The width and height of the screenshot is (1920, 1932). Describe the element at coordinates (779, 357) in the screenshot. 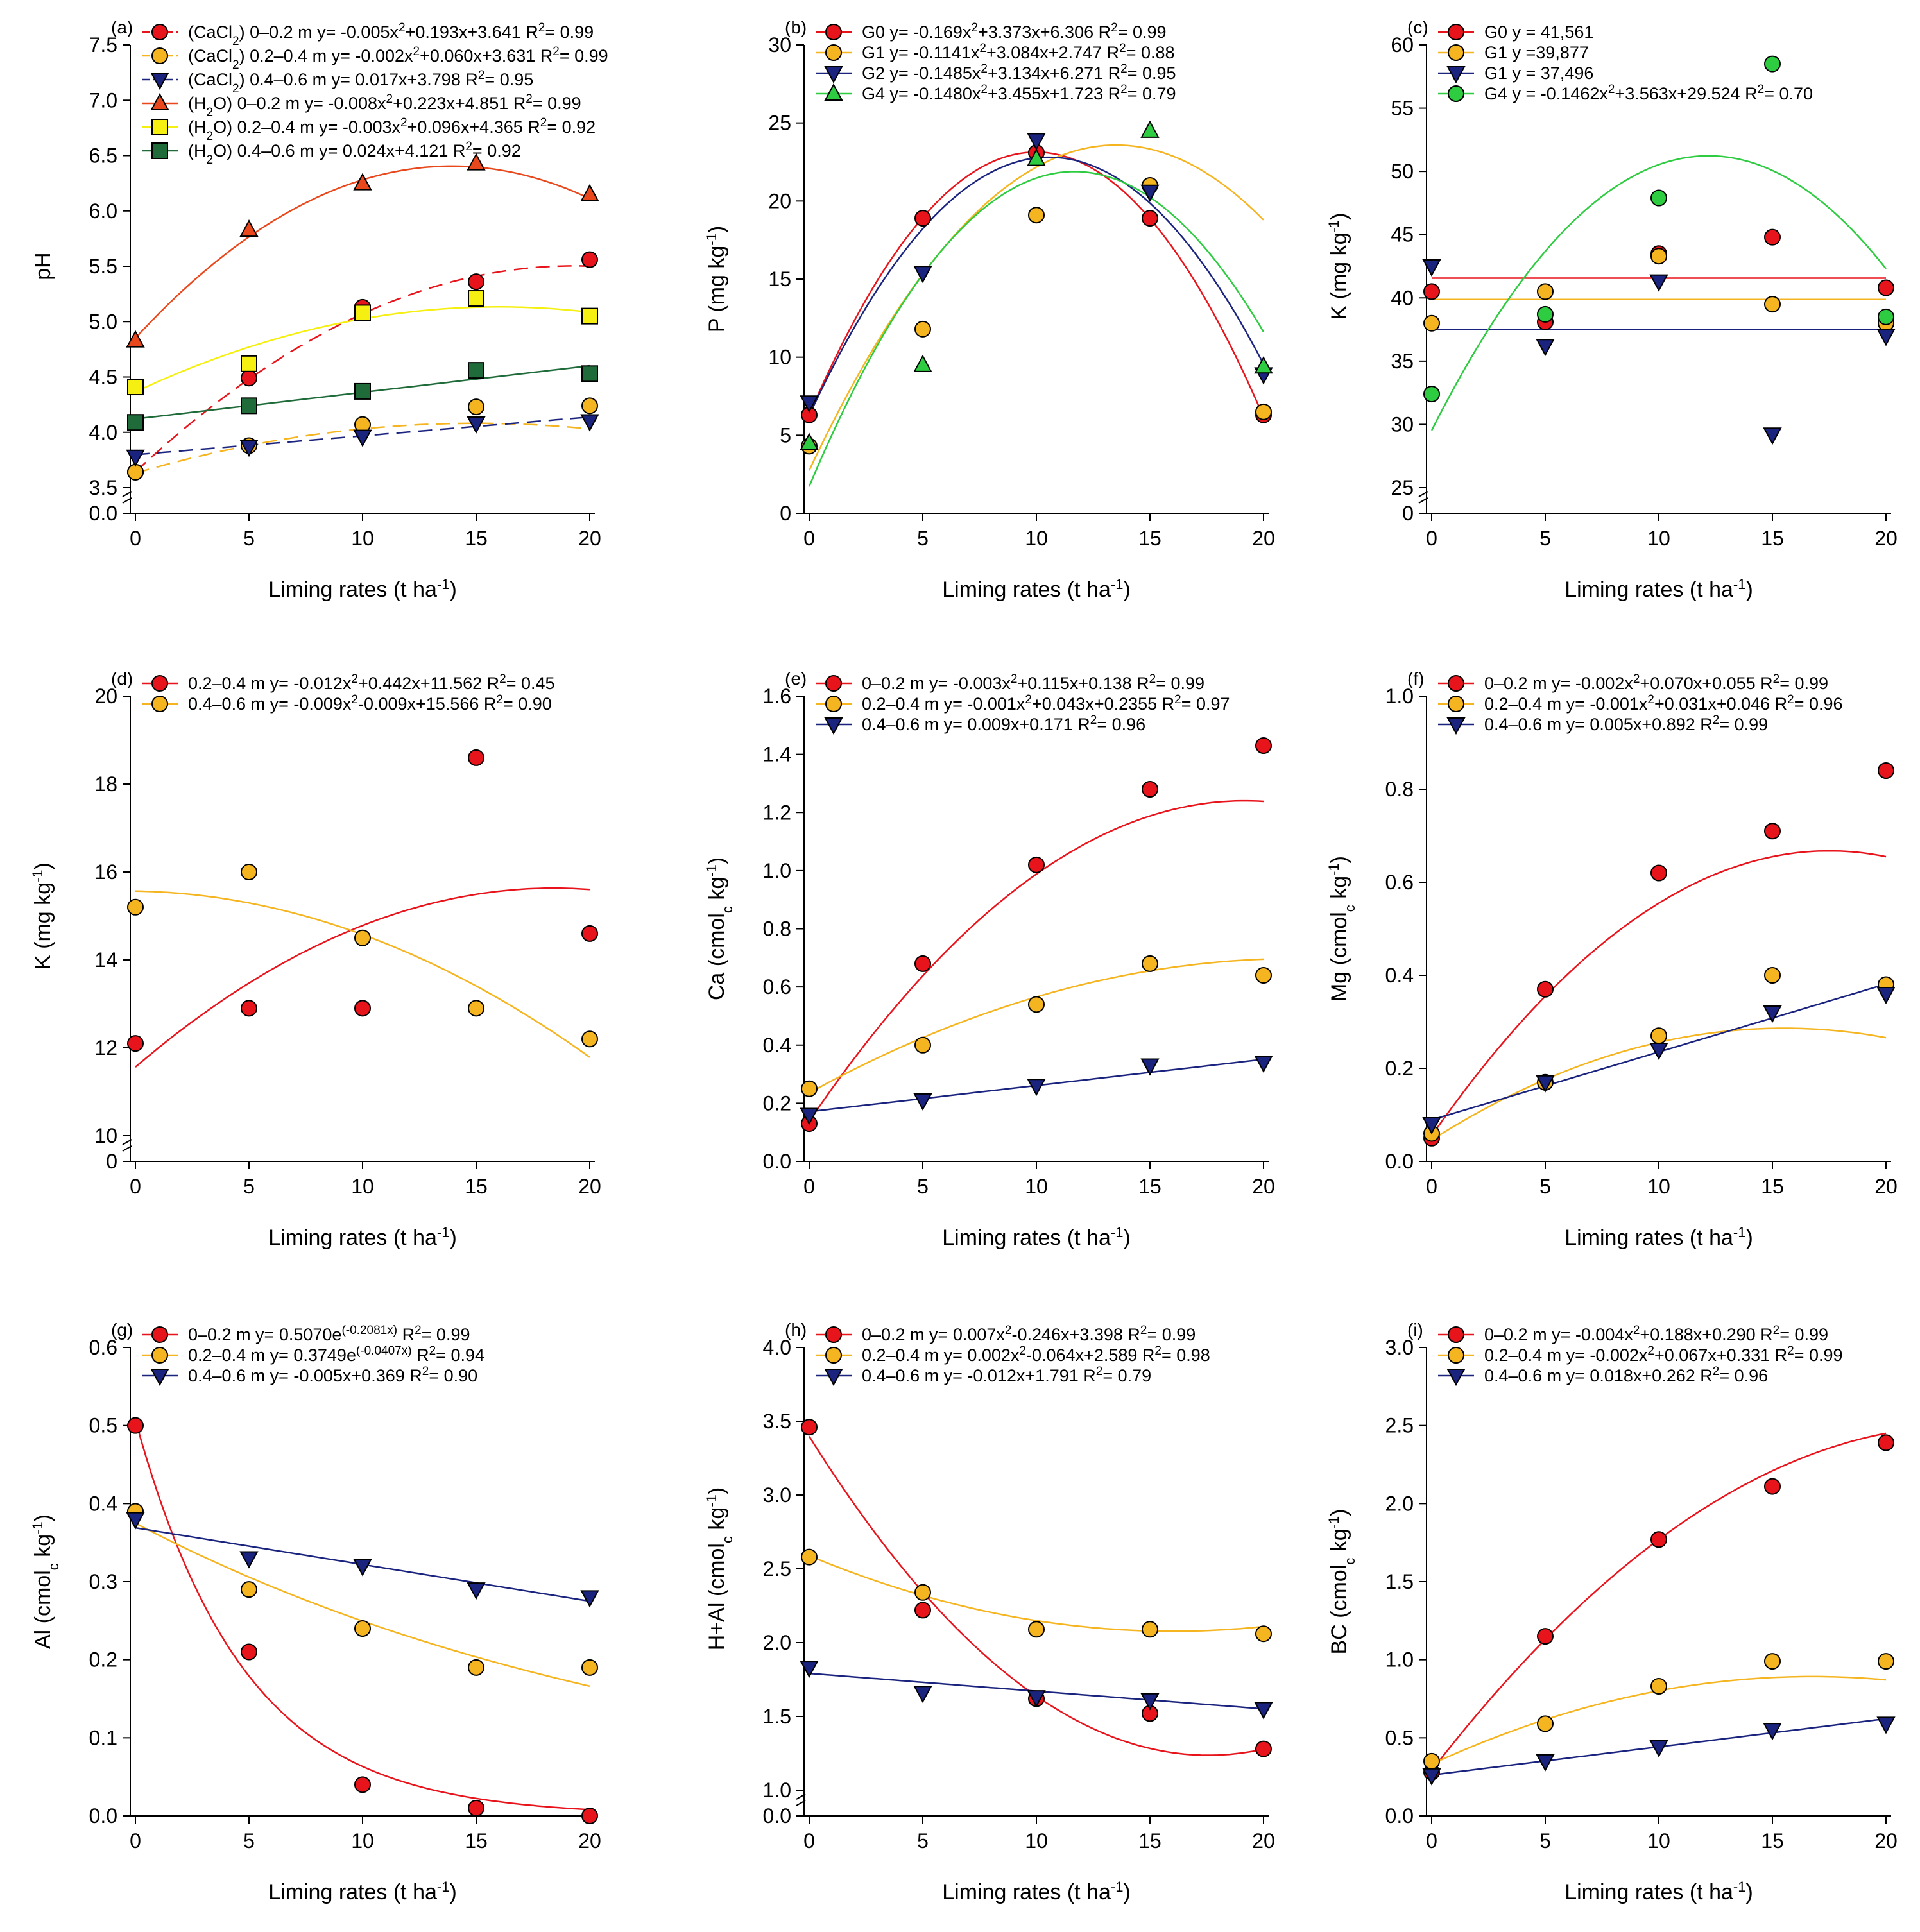

I see `y-tick-label: 10` at that location.